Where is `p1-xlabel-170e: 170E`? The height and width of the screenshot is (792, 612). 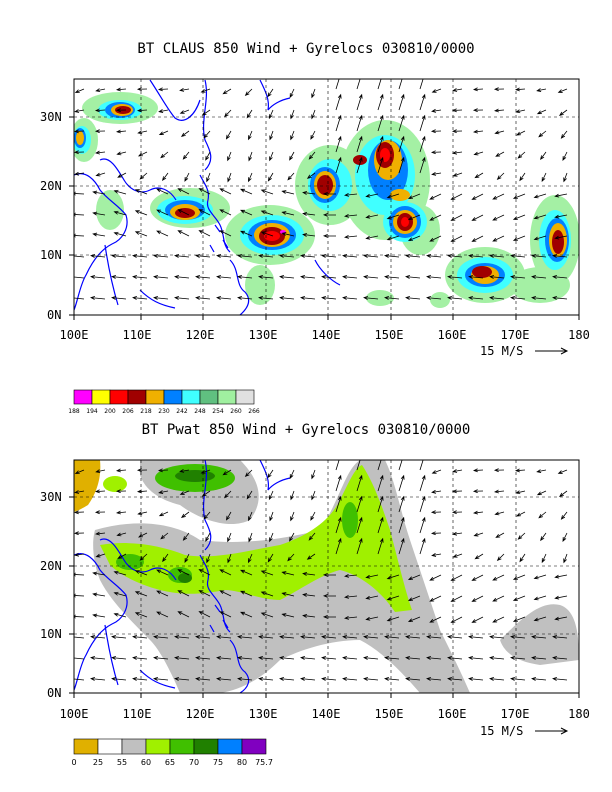 p1-xlabel-170e: 170E is located at coordinates (515, 335).